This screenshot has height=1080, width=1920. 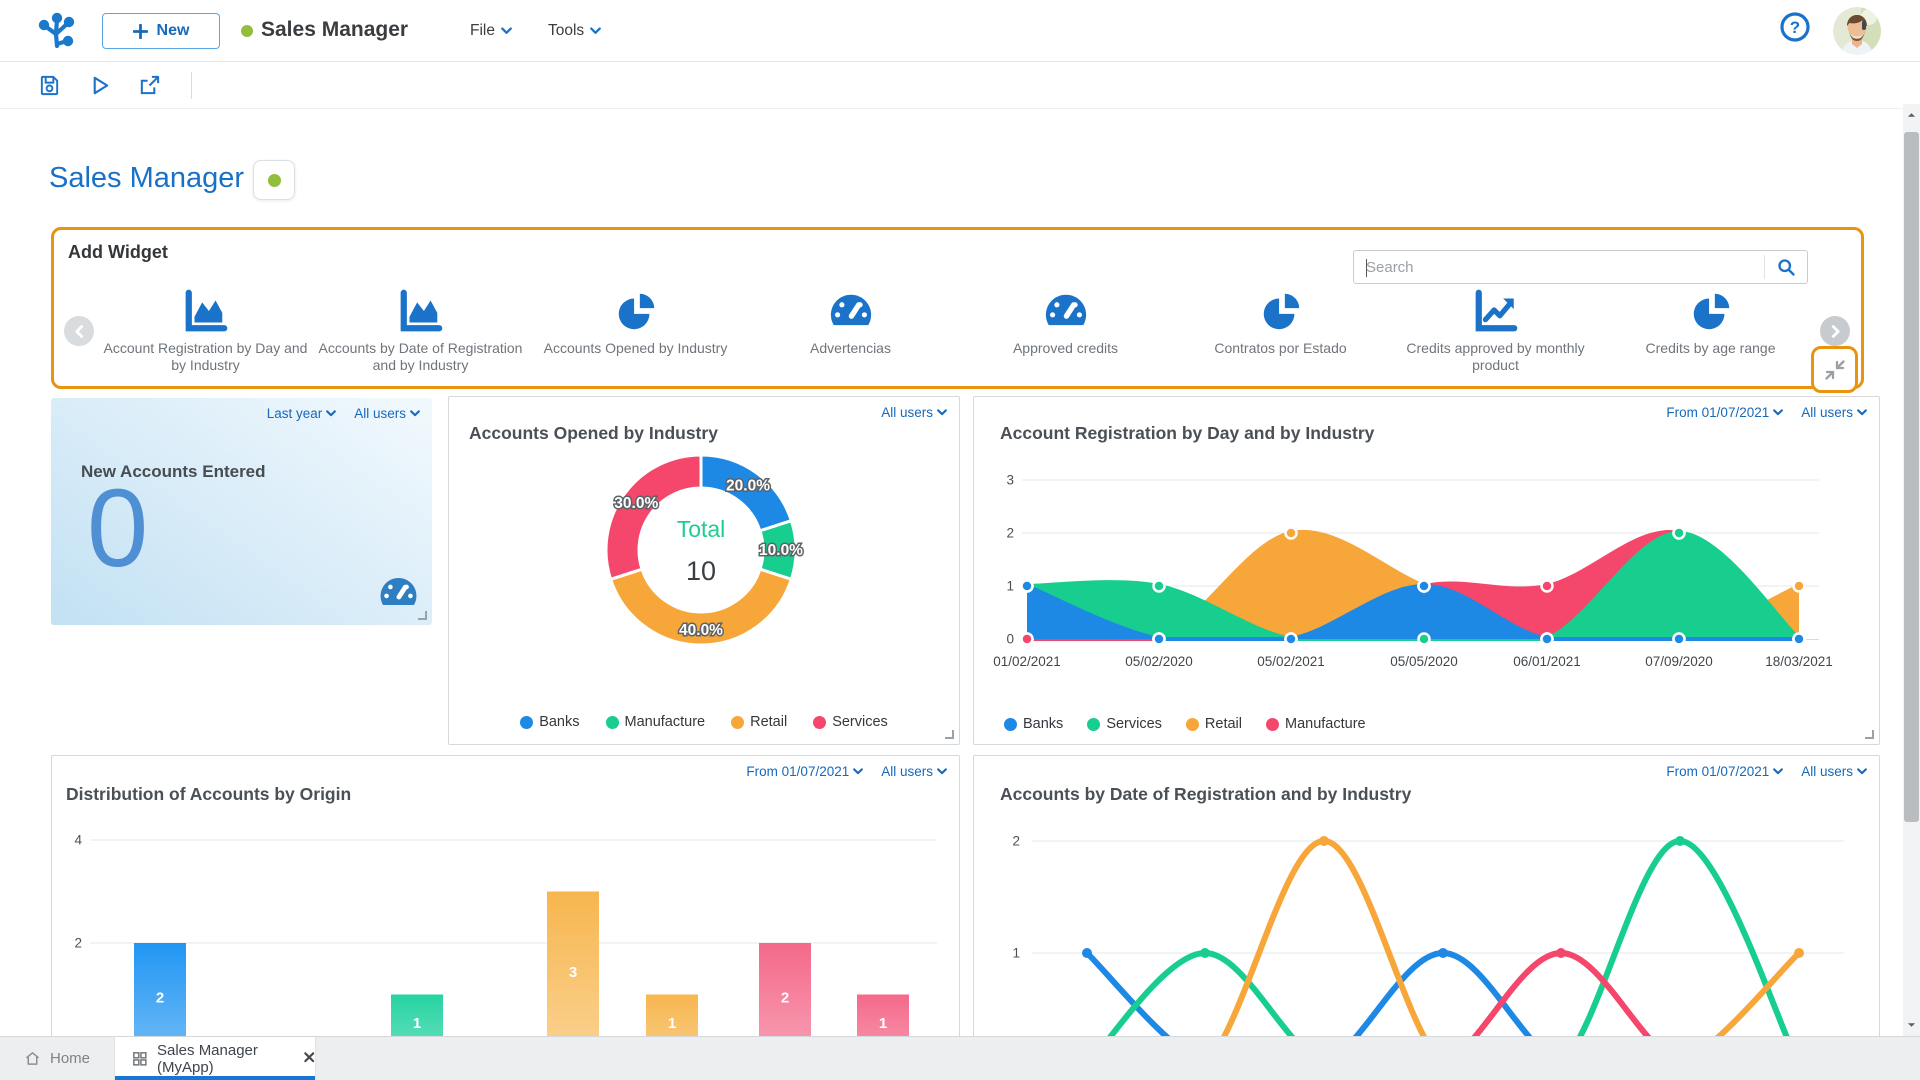 What do you see at coordinates (79, 331) in the screenshot?
I see `scroll-left-button` at bounding box center [79, 331].